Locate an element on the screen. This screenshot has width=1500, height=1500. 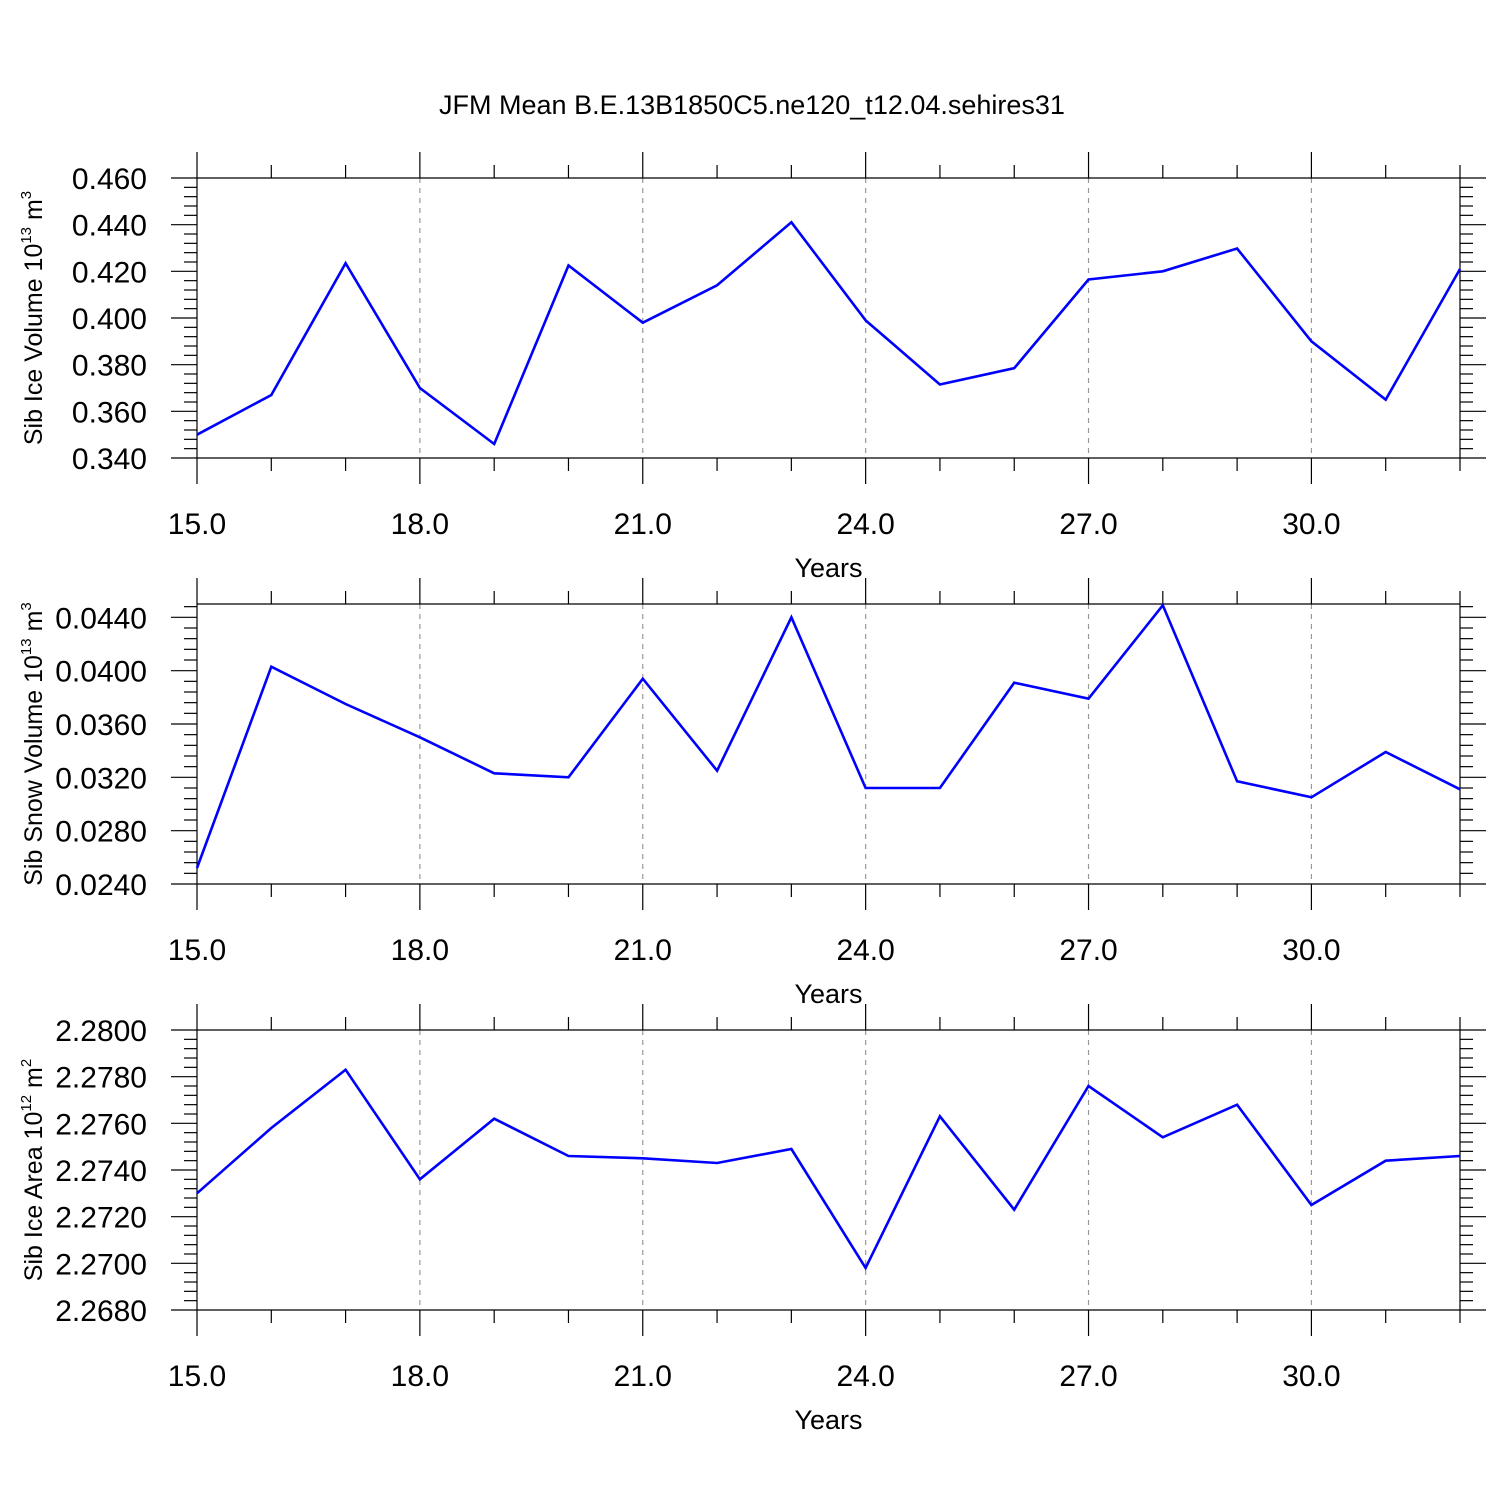
y-tick-label: 2.2780 is located at coordinates (101, 1078).